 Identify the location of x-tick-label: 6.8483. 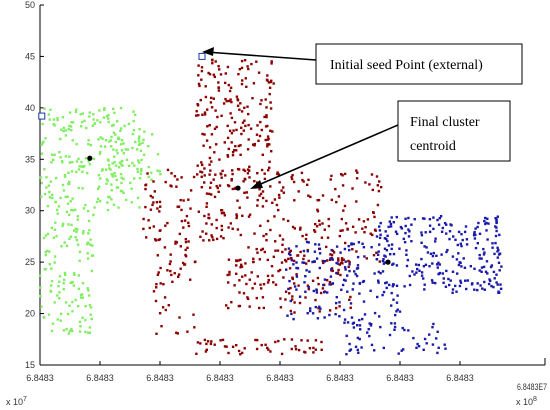
(340, 378).